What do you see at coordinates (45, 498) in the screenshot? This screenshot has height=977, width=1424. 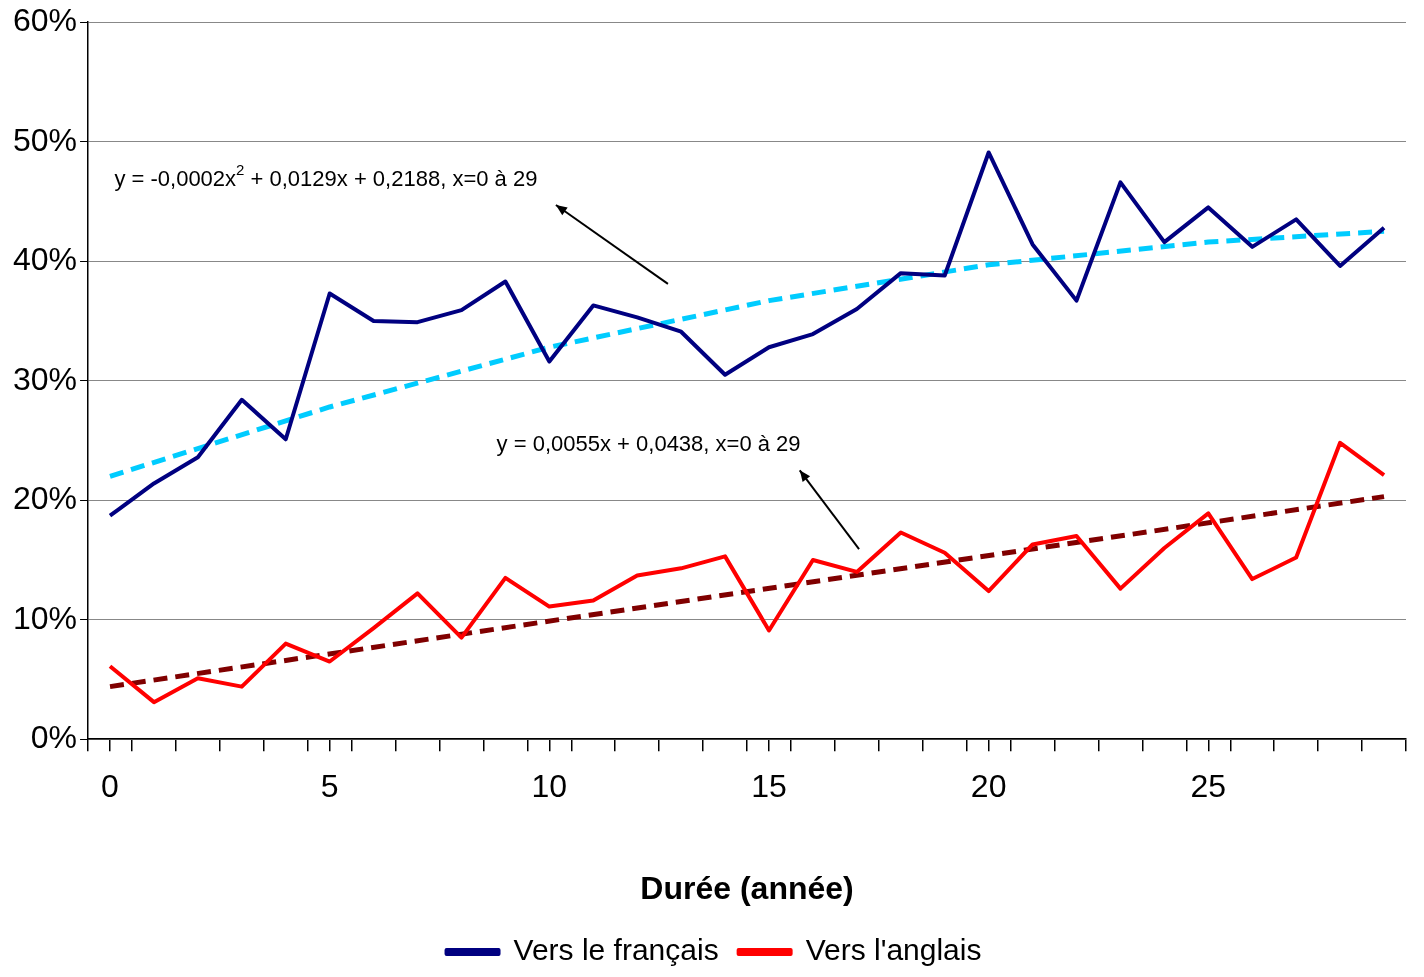 I see `y-tick-label: 20%` at bounding box center [45, 498].